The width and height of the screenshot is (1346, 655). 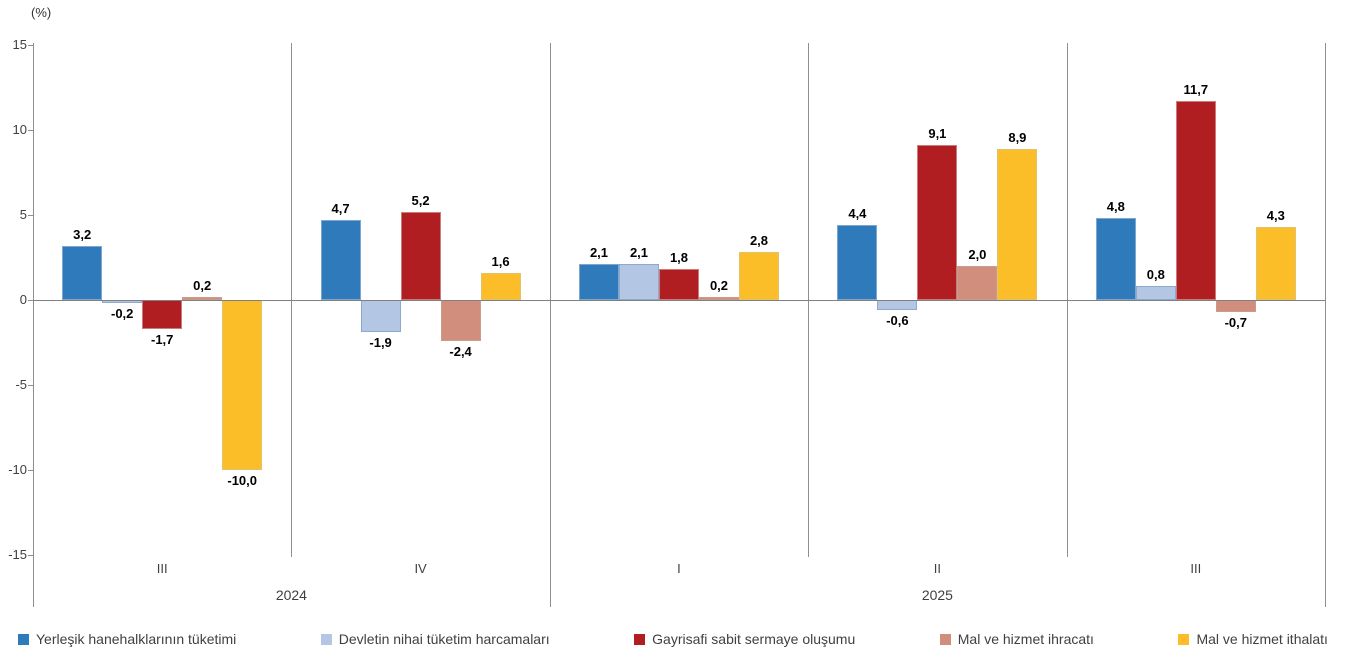 What do you see at coordinates (500, 286) in the screenshot?
I see `bar-s5-g2` at bounding box center [500, 286].